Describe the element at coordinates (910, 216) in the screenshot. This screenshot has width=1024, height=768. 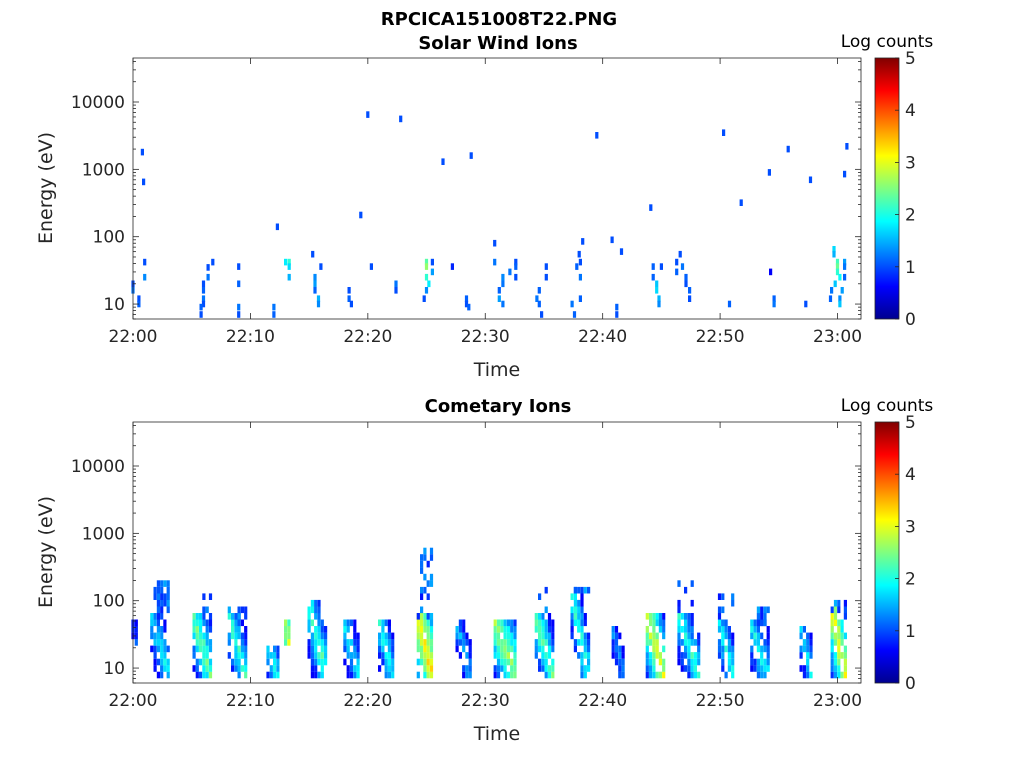
I see `colorbar-tick-label: 2` at that location.